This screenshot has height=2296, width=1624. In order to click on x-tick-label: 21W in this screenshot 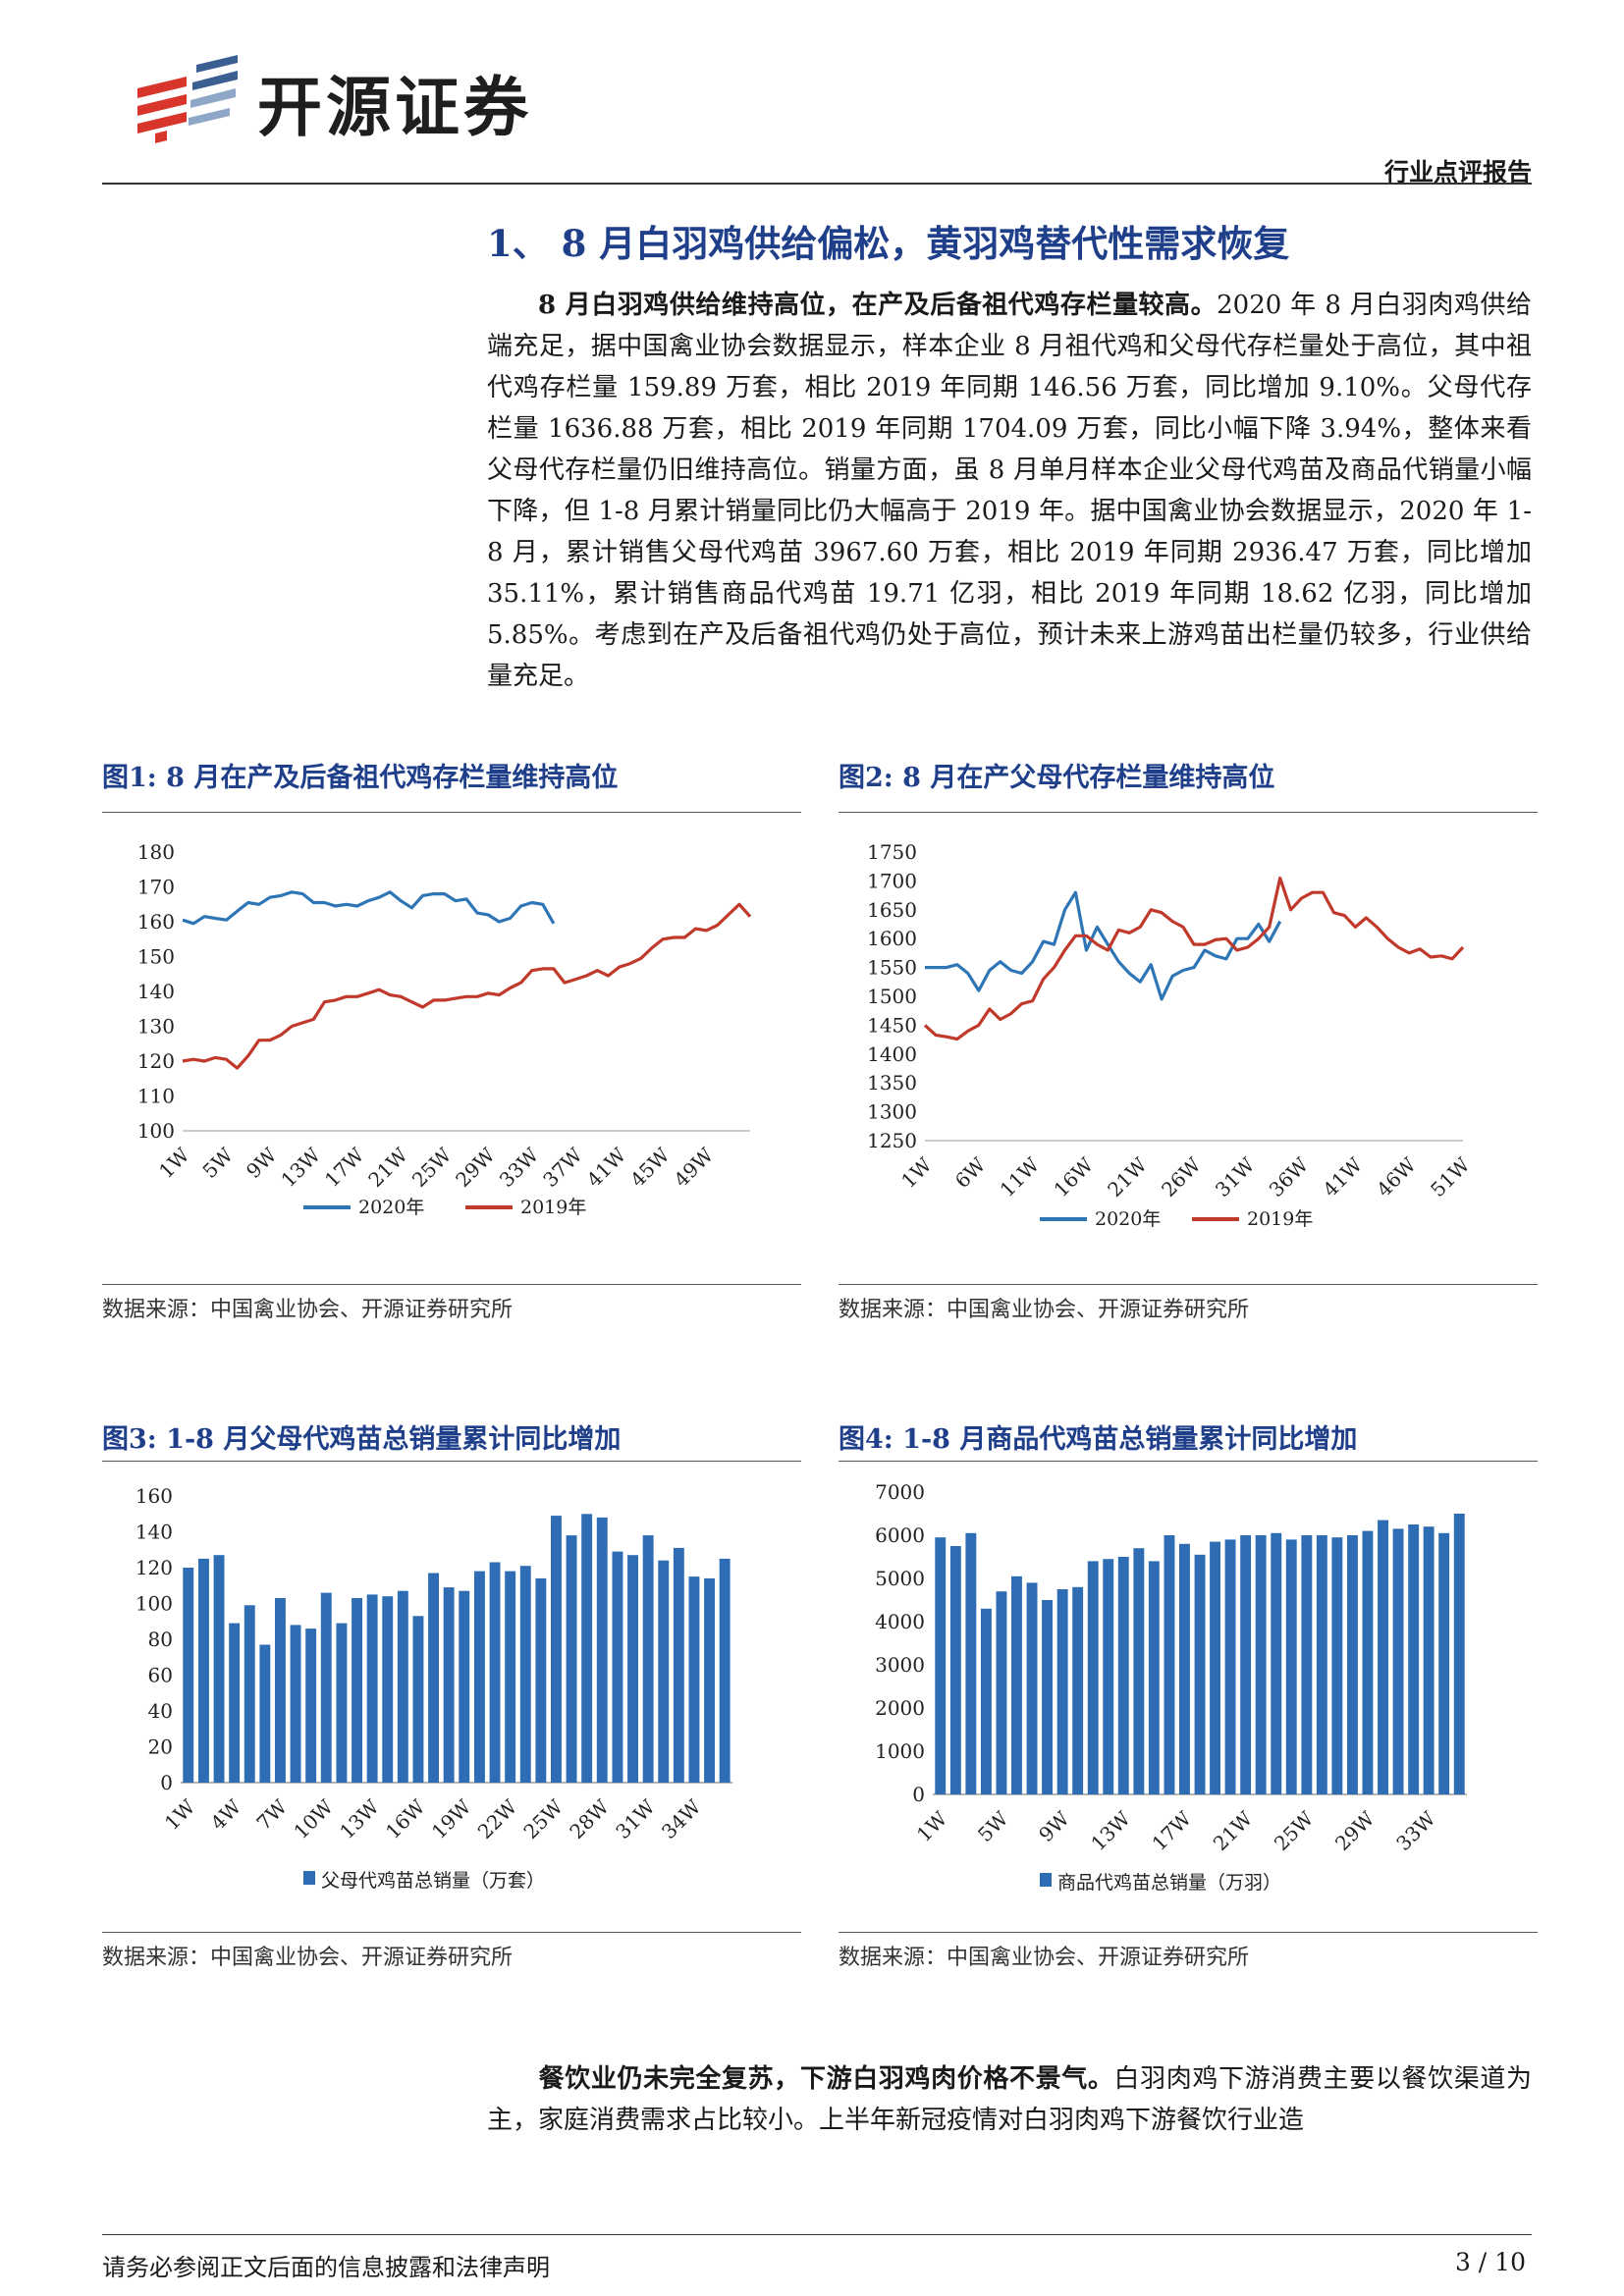, I will do `click(387, 1167)`.